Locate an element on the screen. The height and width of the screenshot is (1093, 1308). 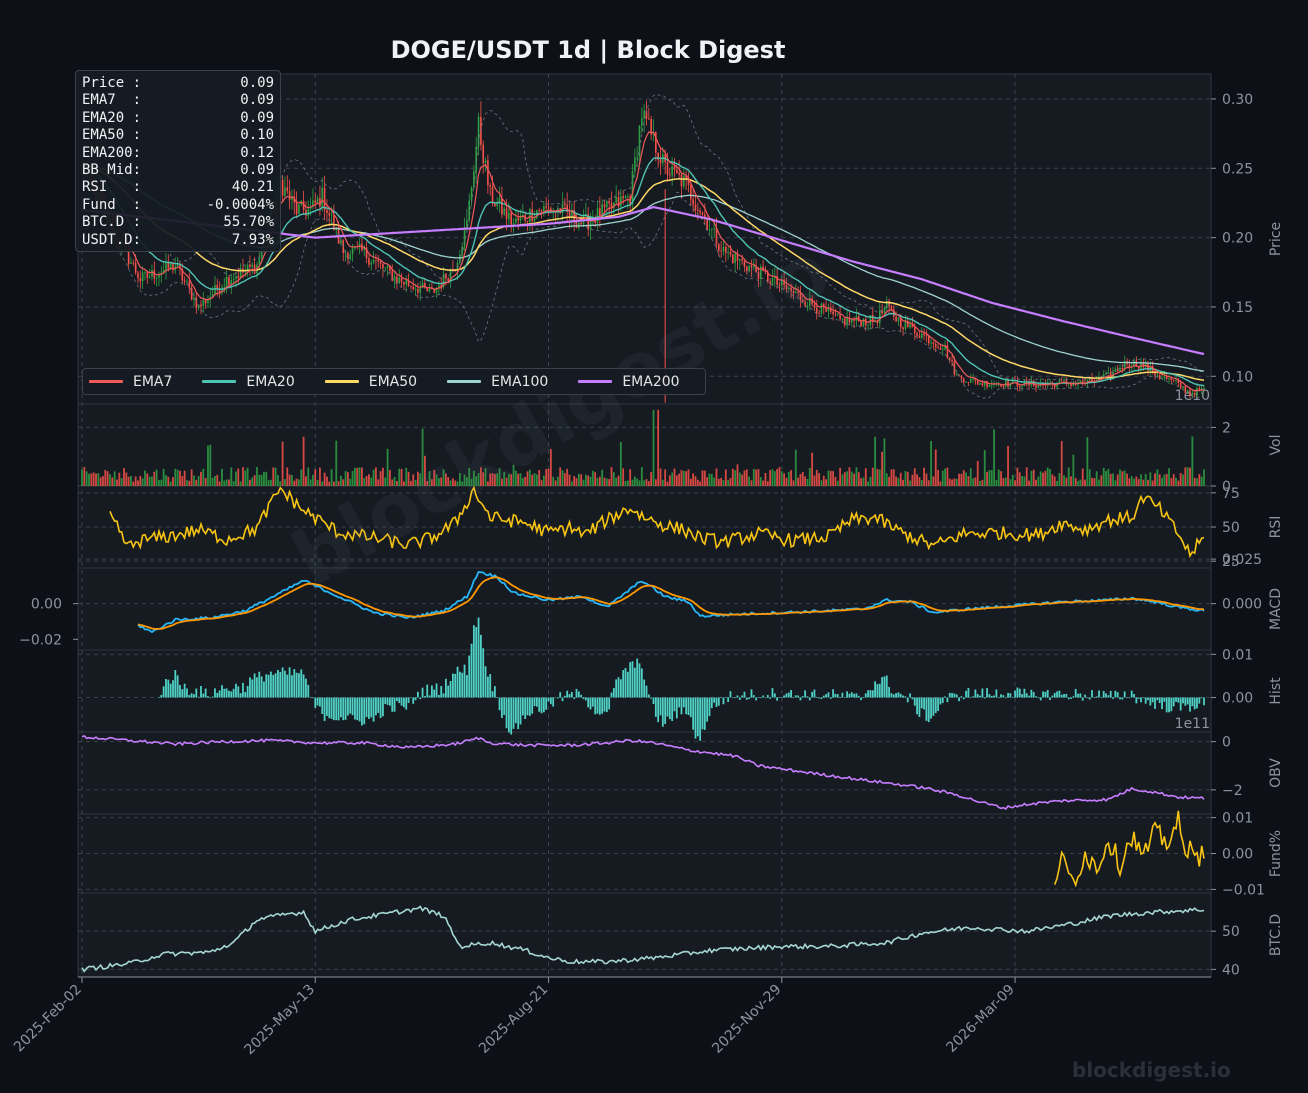
info-label: Fund : is located at coordinates (112, 204).